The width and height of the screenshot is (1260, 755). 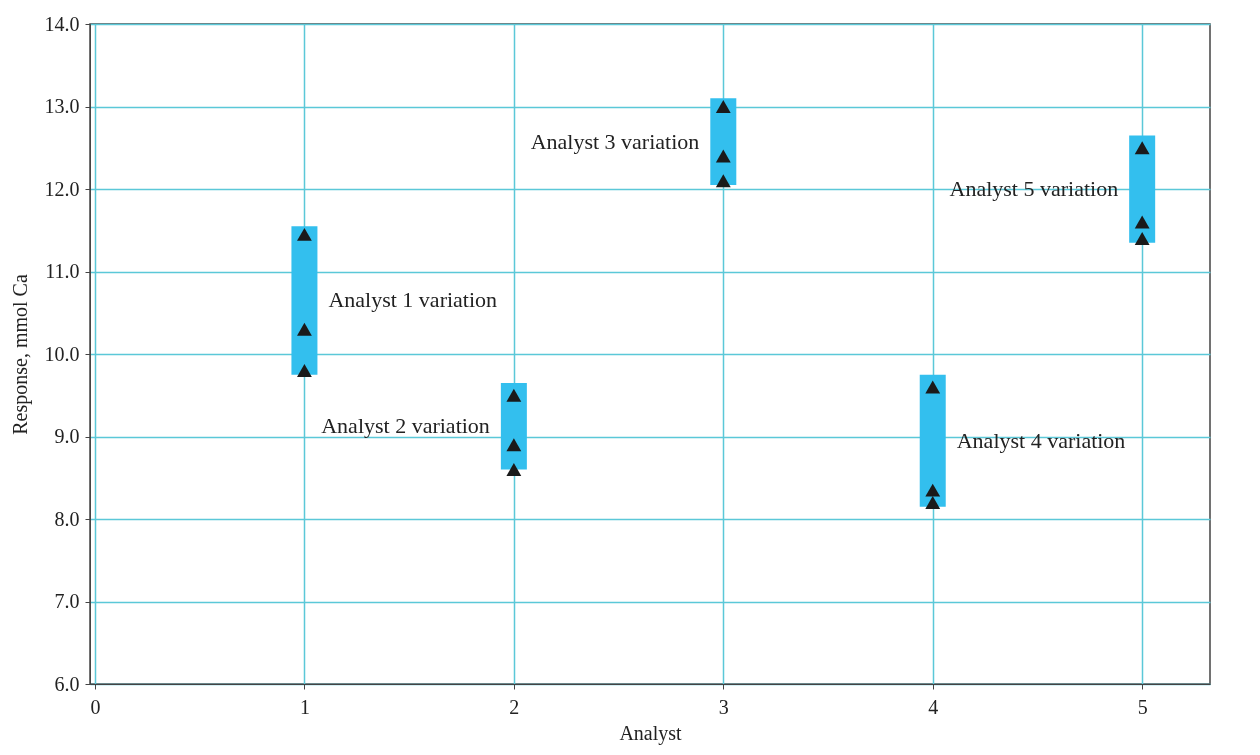 What do you see at coordinates (62, 106) in the screenshot?
I see `y-tick-label: 13.0` at bounding box center [62, 106].